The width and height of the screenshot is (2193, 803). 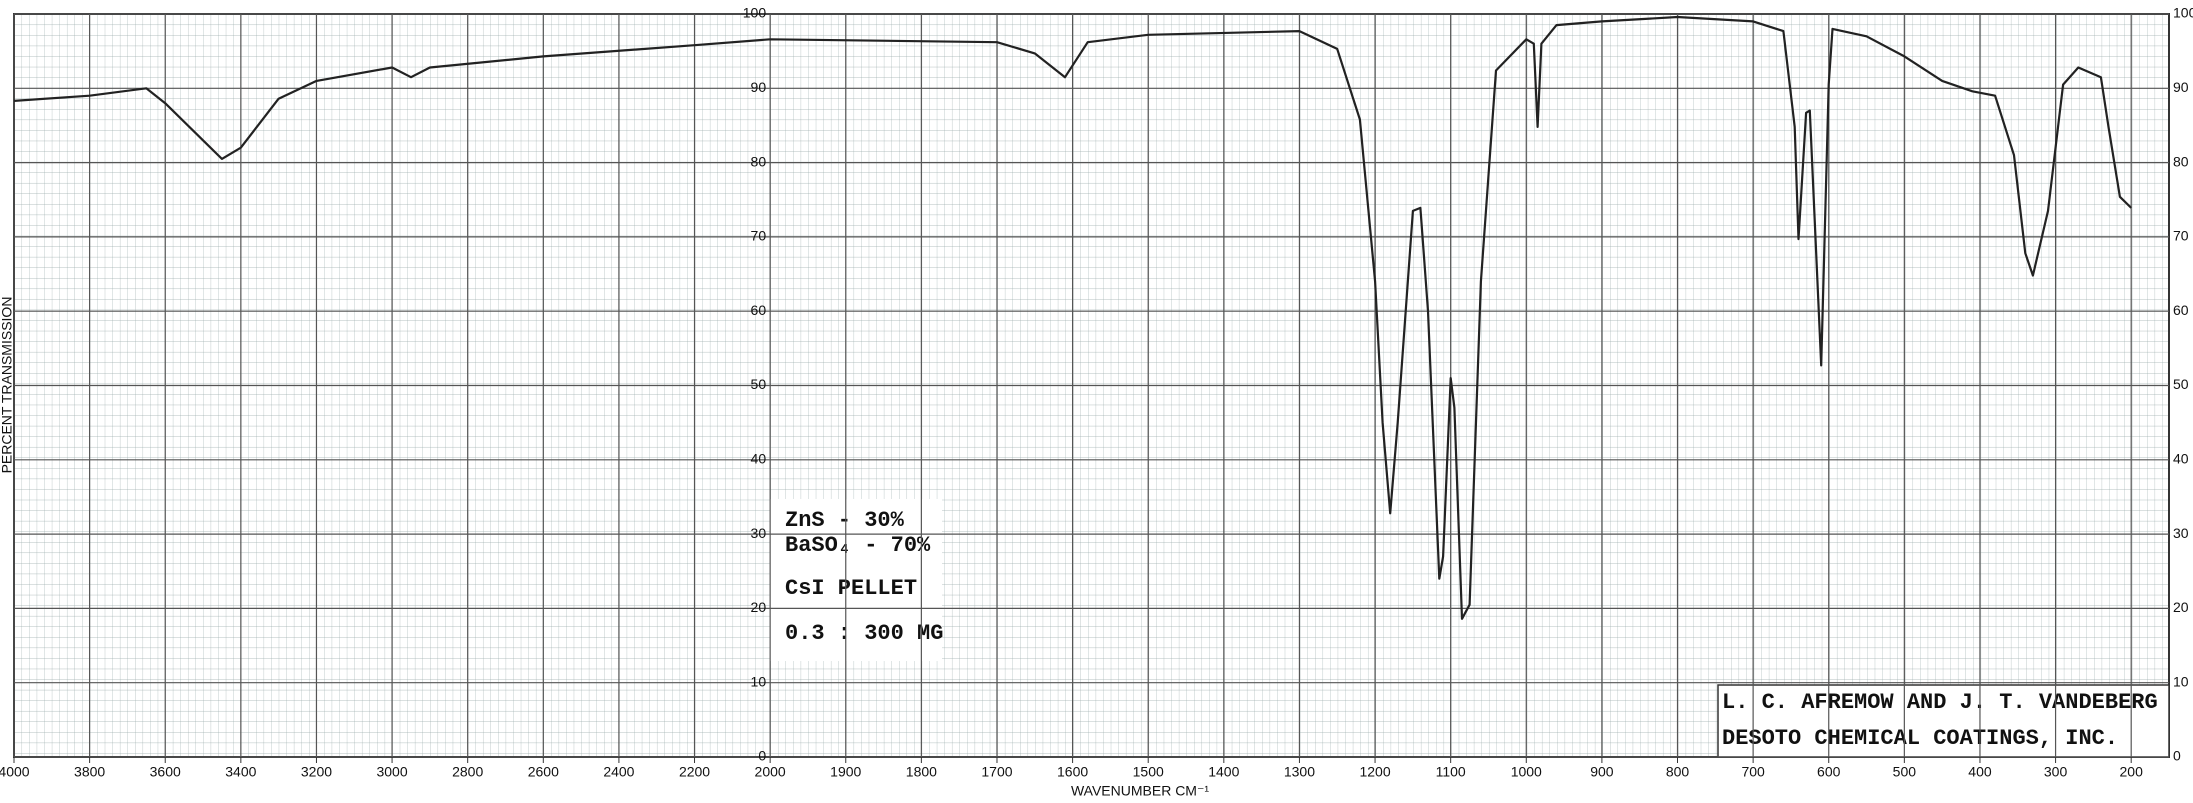 I want to click on x-tick-label: 1700, so click(x=996, y=772).